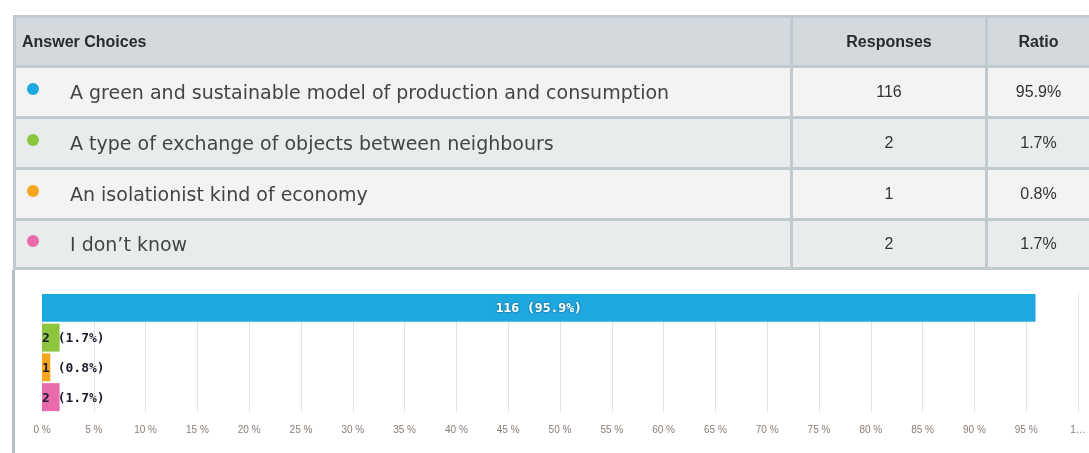  What do you see at coordinates (819, 429) in the screenshot?
I see `x-tick-label: 75 %` at bounding box center [819, 429].